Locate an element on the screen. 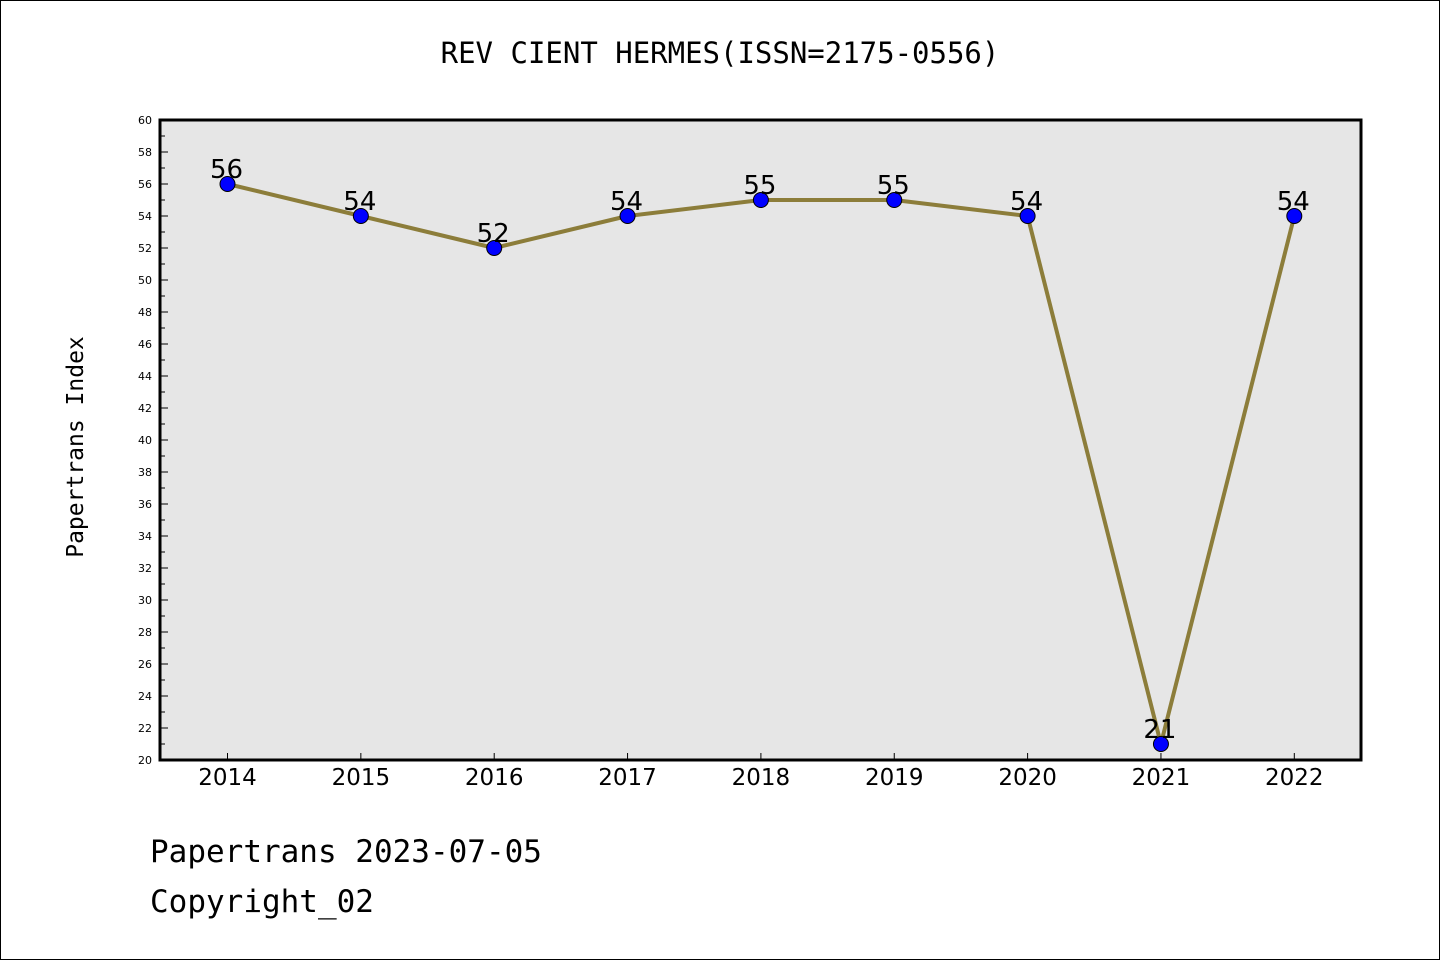 The image size is (1440, 960). x-tick-label: 2018 is located at coordinates (761, 778).